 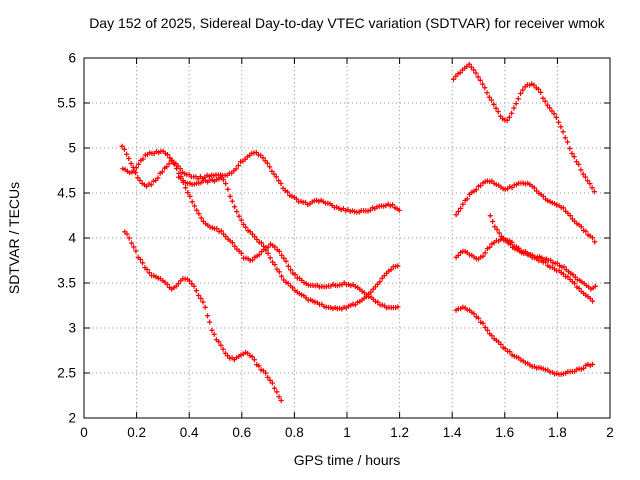 What do you see at coordinates (136, 432) in the screenshot?
I see `x-tick-label: 0.2` at bounding box center [136, 432].